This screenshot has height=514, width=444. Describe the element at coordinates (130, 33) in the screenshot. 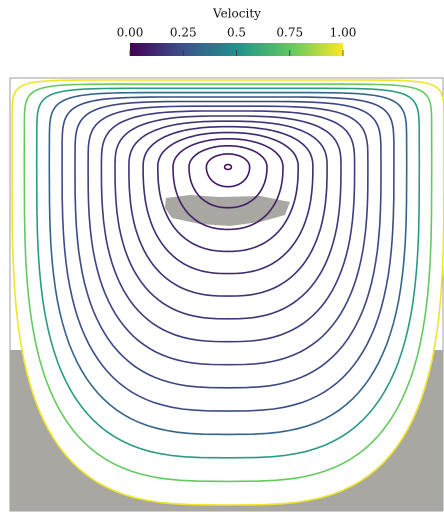

I see `colorbar-tick-label: 0.00` at that location.